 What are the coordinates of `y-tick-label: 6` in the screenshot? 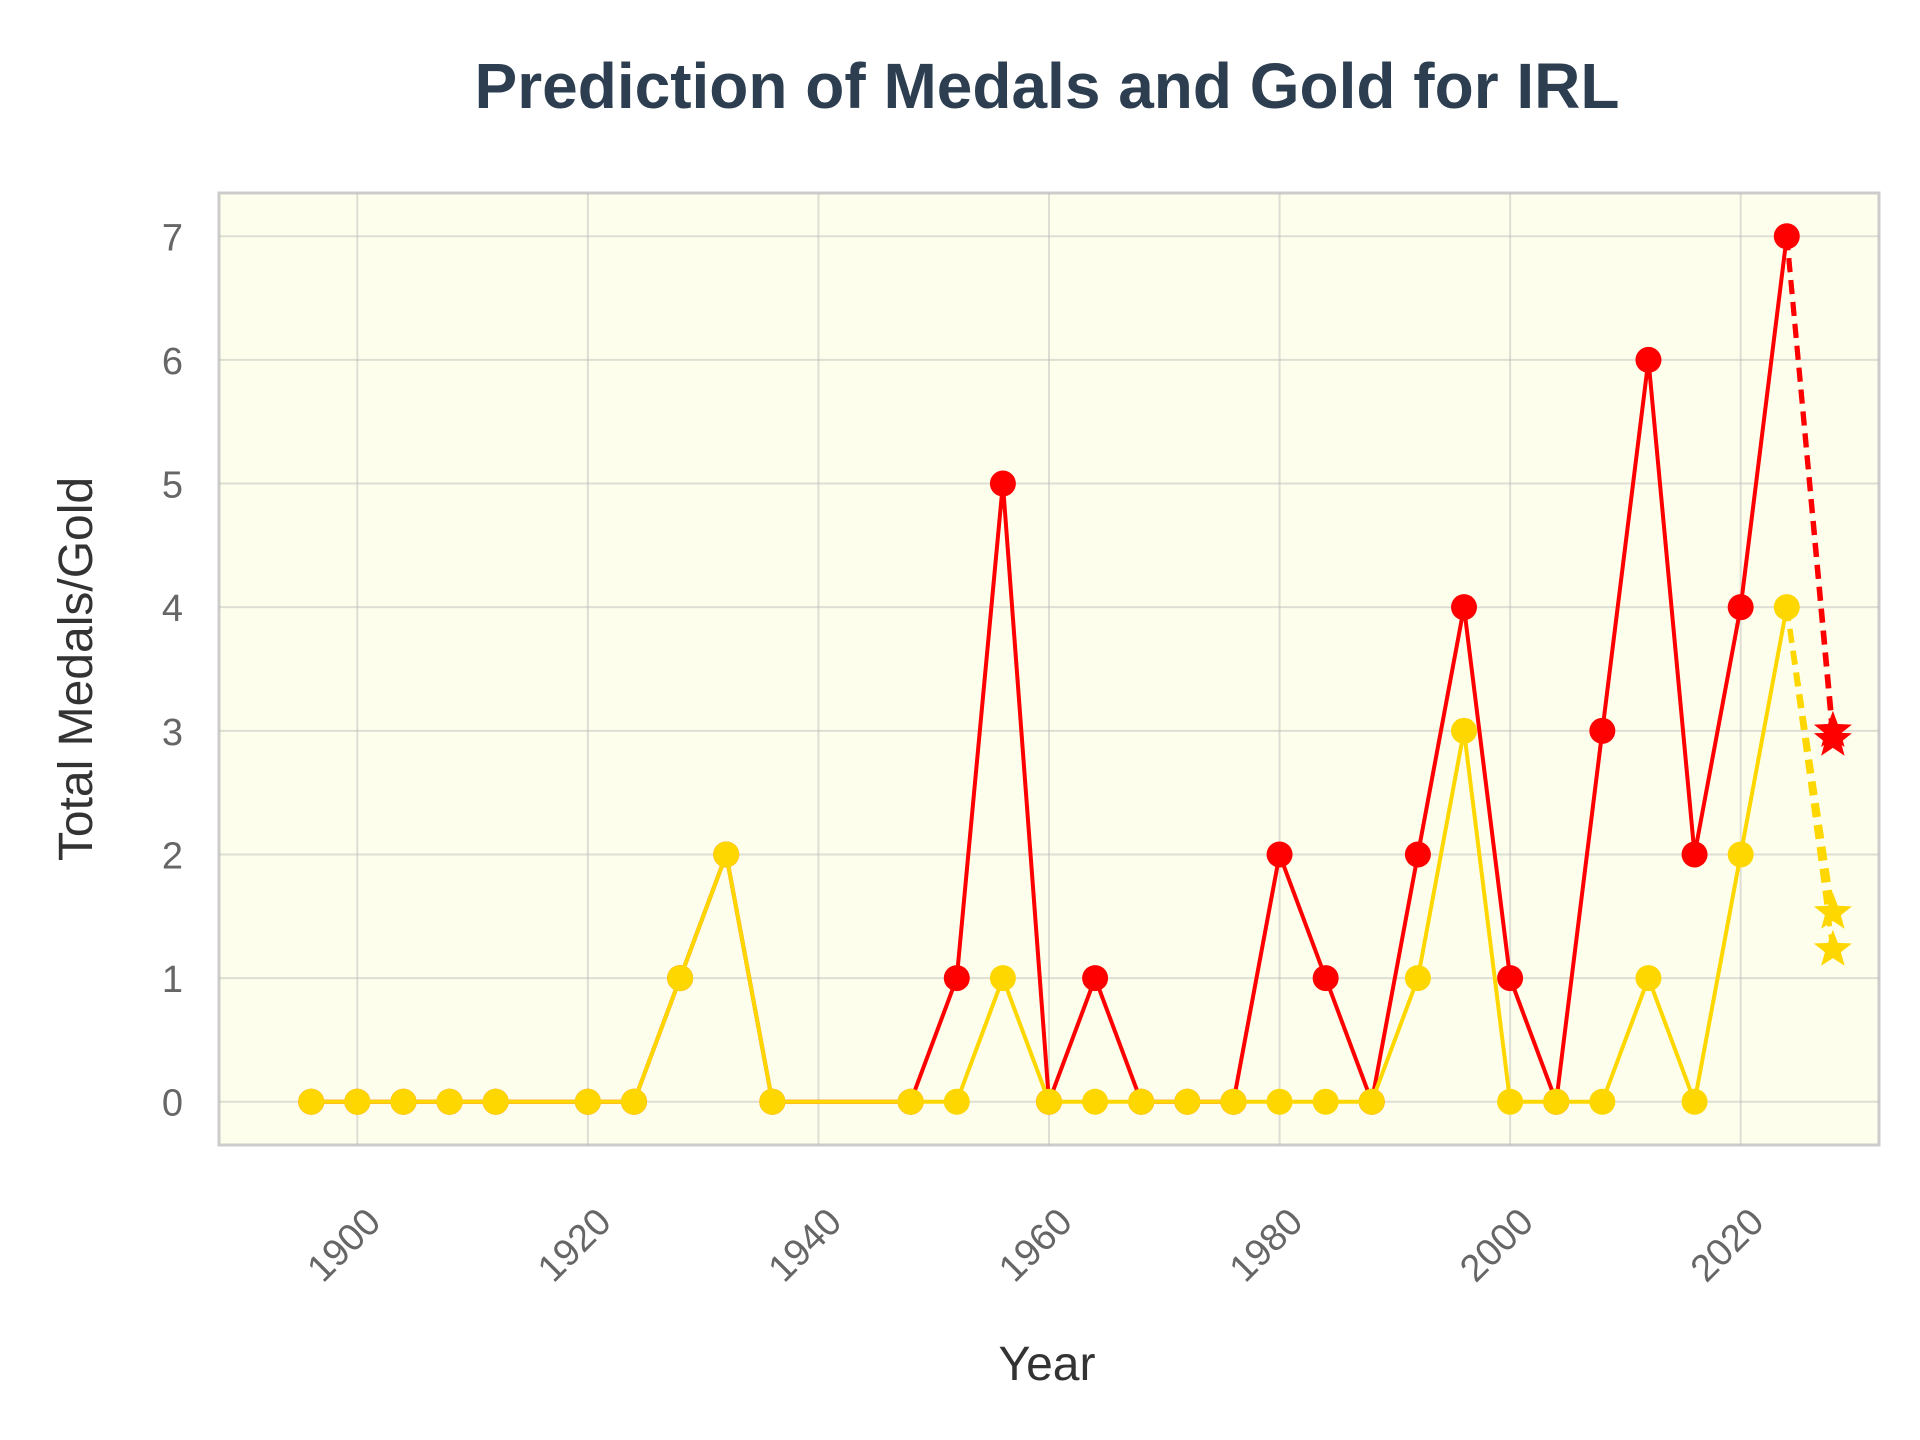 It's located at (172, 362).